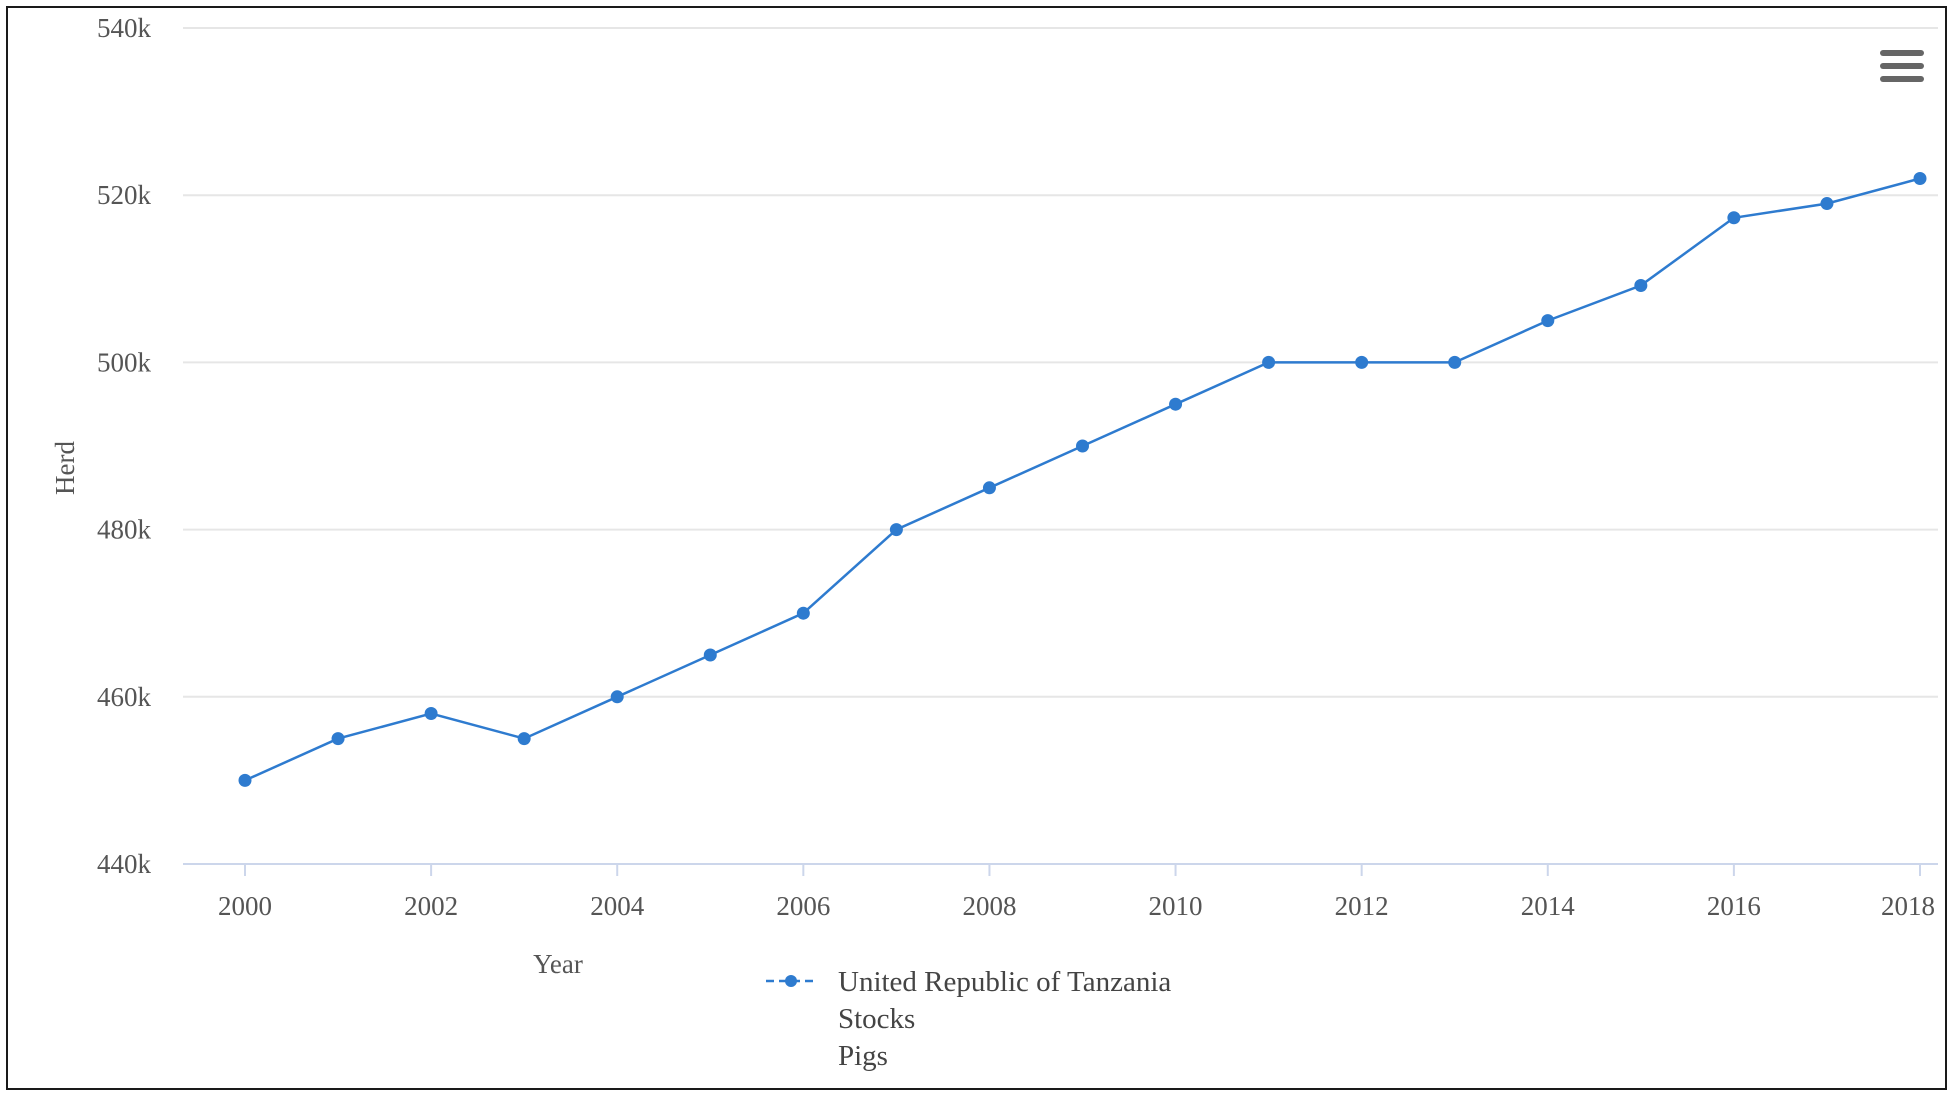 This screenshot has width=1955, height=1096. What do you see at coordinates (989, 906) in the screenshot?
I see `x-tick-label: 2008` at bounding box center [989, 906].